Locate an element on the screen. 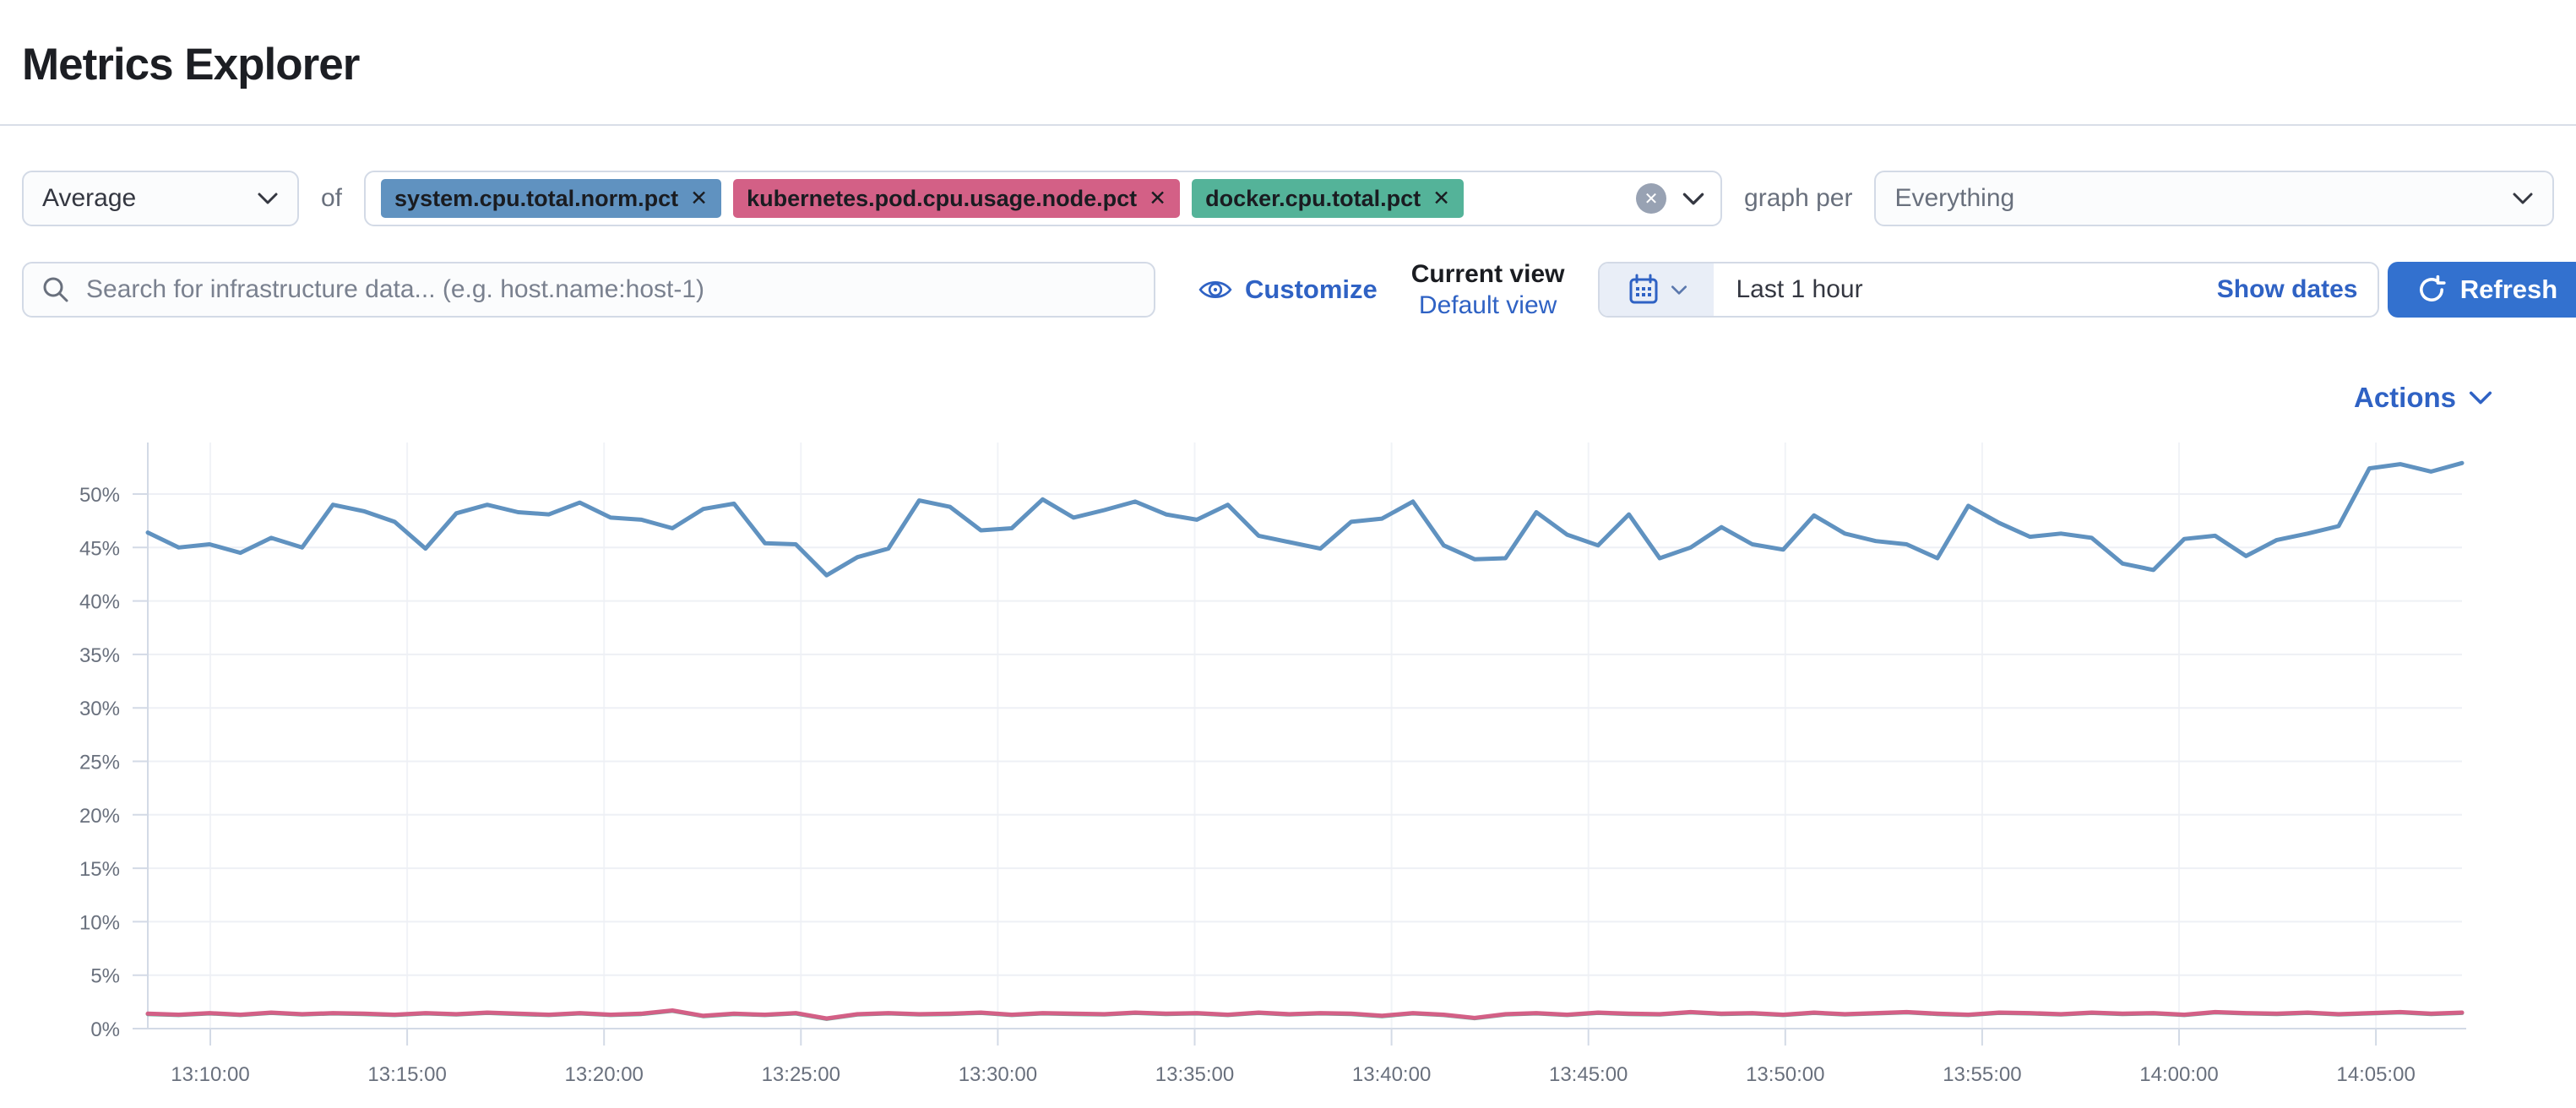  search-field is located at coordinates (588, 290).